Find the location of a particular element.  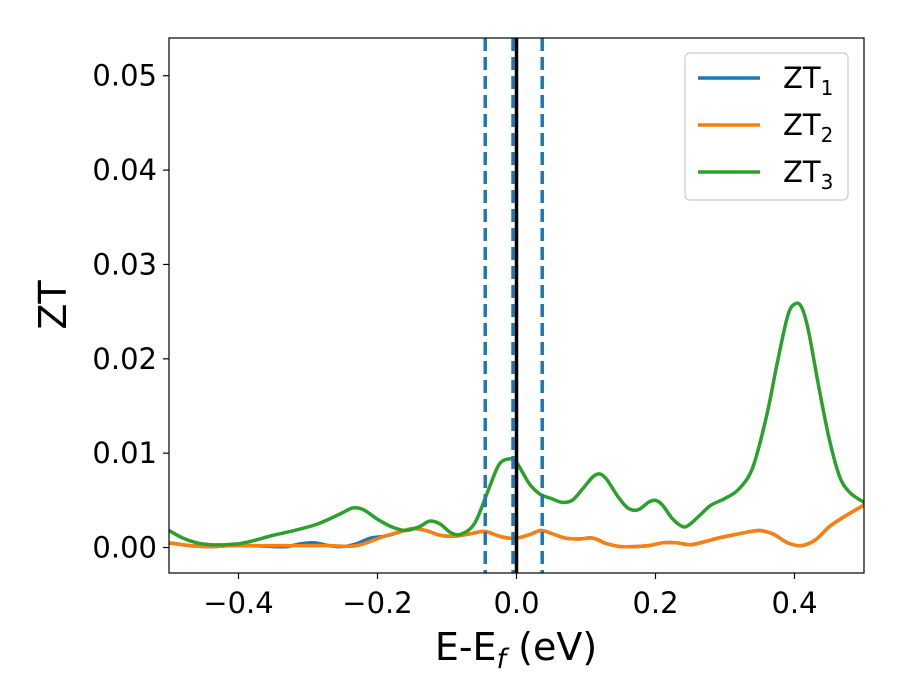

legend-frame is located at coordinates (766, 126).